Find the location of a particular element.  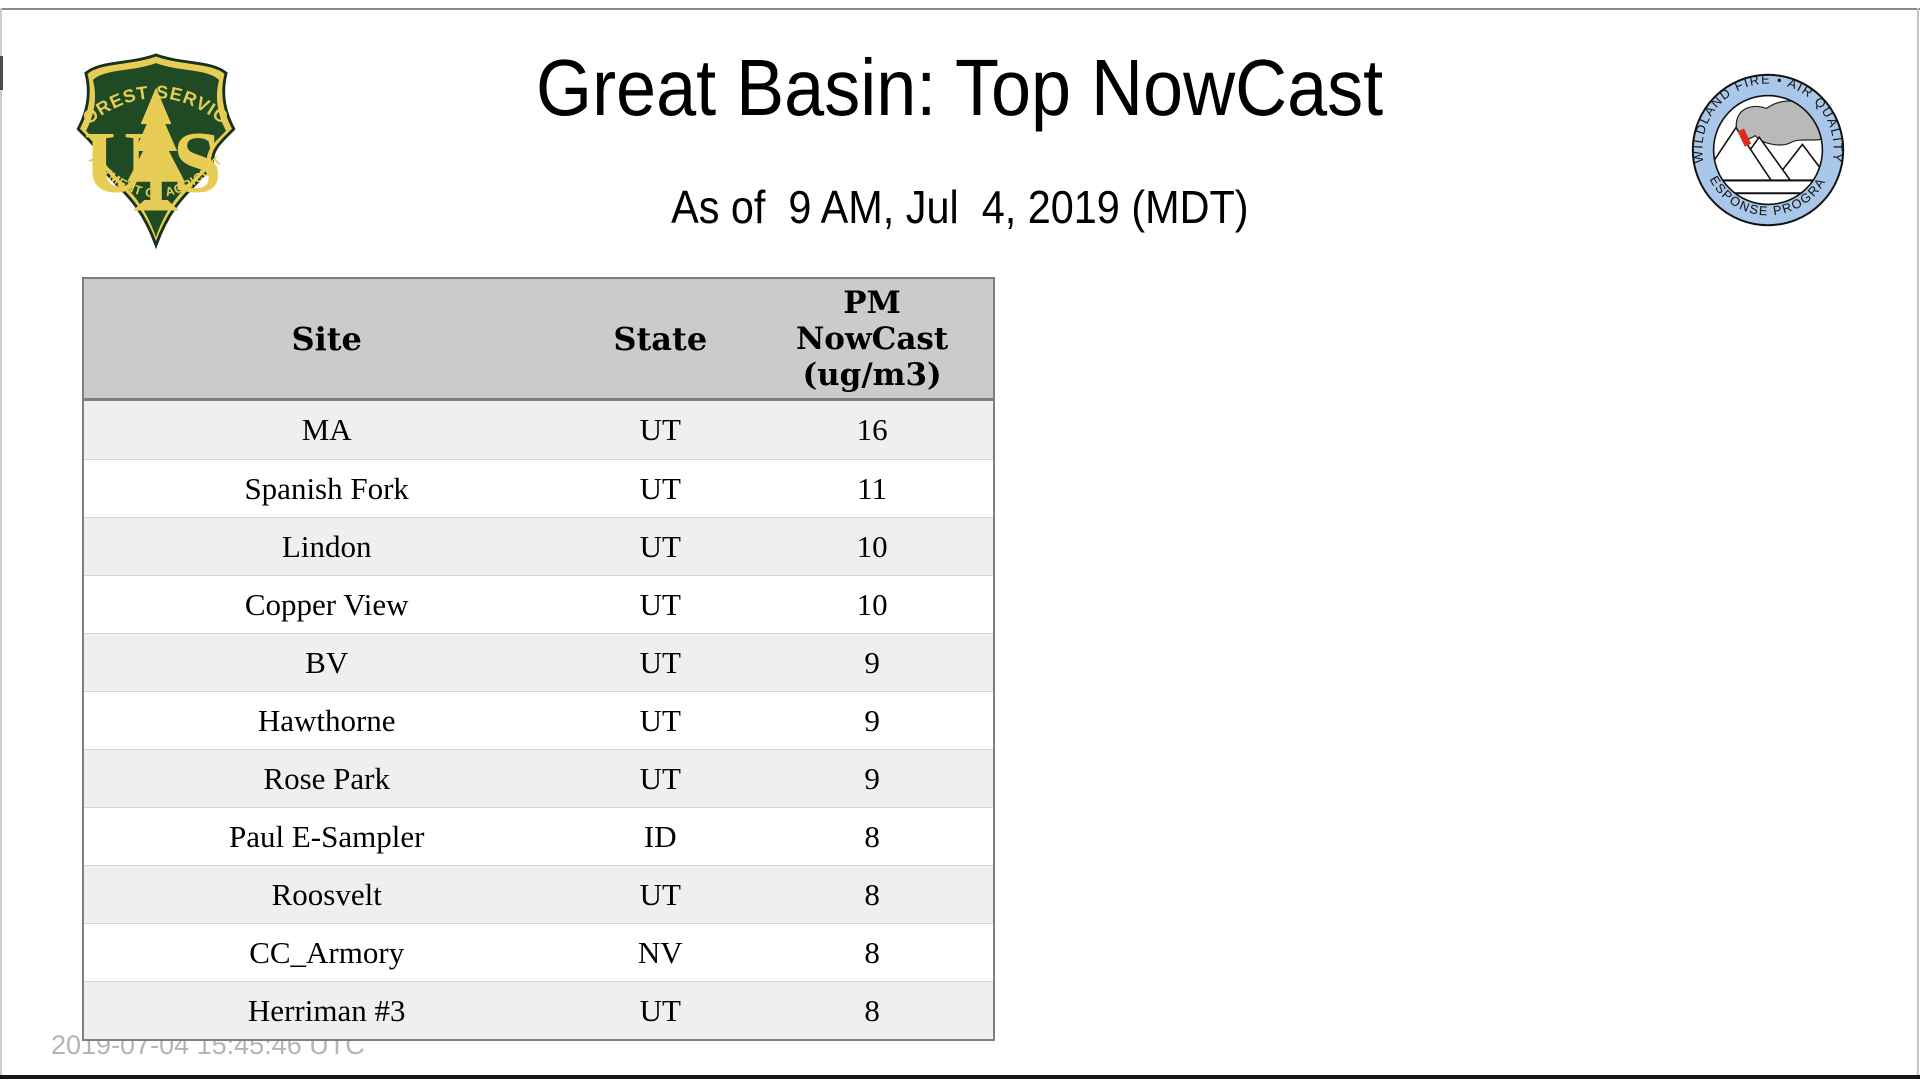

state-cell: ID is located at coordinates (660, 836).